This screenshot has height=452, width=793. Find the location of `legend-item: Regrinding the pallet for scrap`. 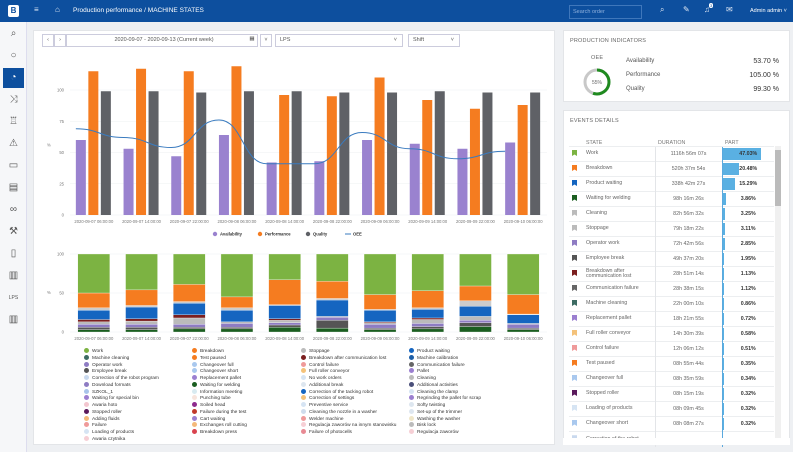

legend-item: Regrinding the pallet for scrap is located at coordinates (445, 398).